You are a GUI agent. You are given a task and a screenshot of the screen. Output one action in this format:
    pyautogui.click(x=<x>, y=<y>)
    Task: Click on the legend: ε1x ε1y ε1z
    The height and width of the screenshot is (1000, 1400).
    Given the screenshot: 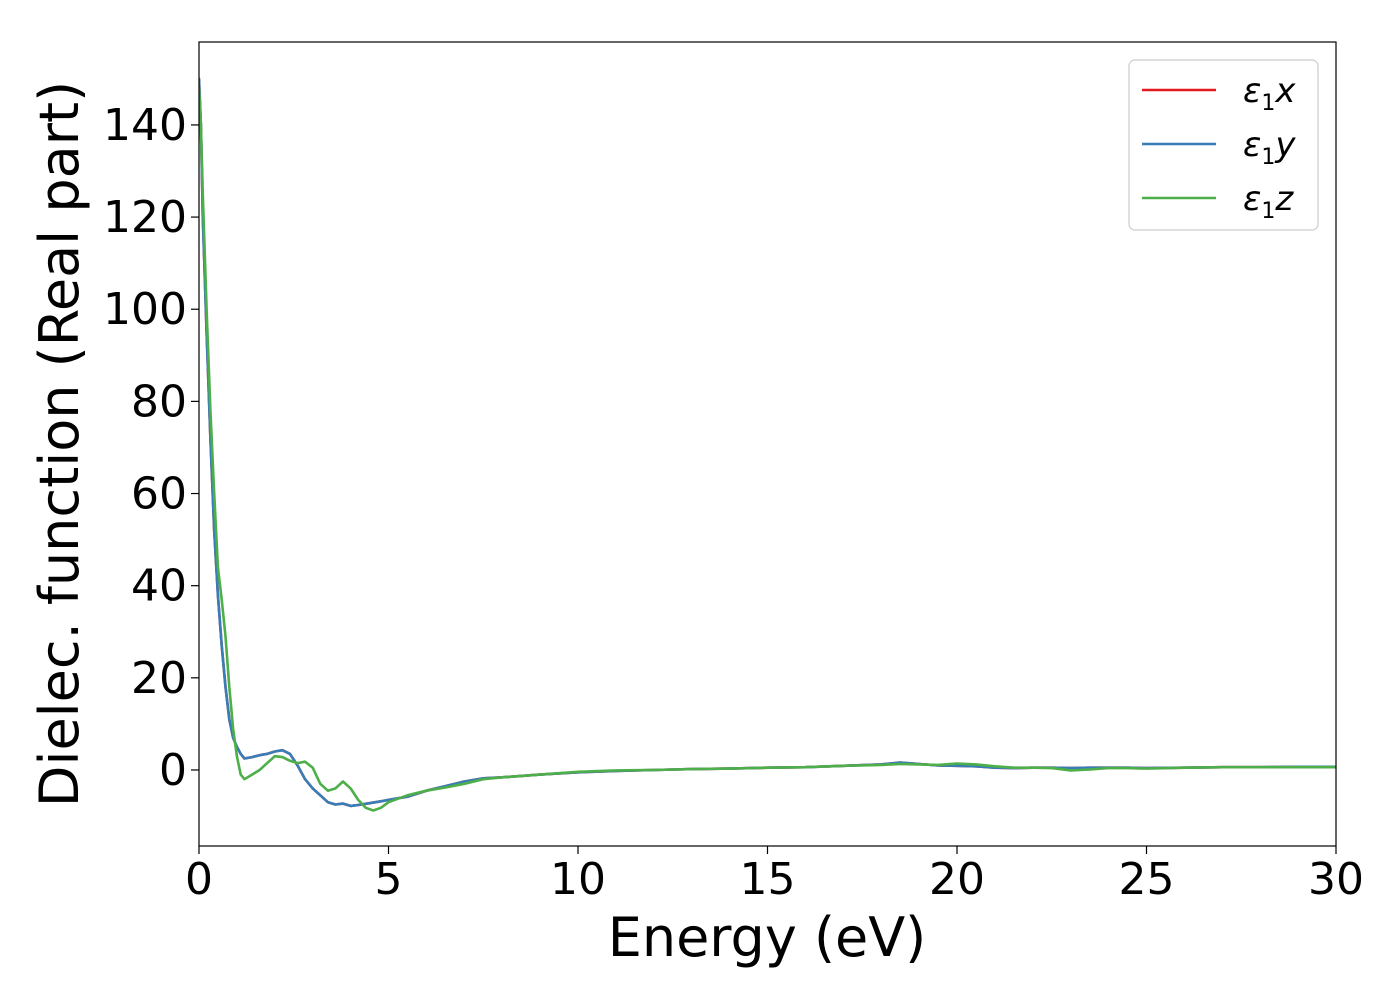 What is the action you would take?
    pyautogui.click(x=1223, y=145)
    